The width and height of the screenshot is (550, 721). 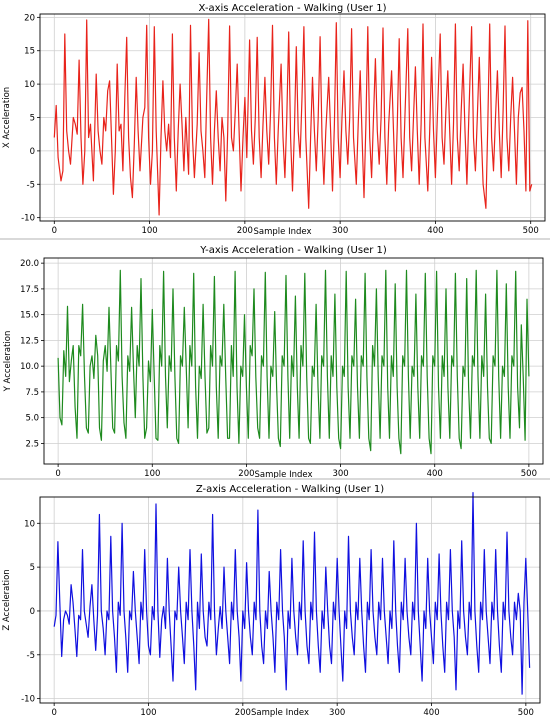 I want to click on y-tick-label: 20, so click(x=29, y=18).